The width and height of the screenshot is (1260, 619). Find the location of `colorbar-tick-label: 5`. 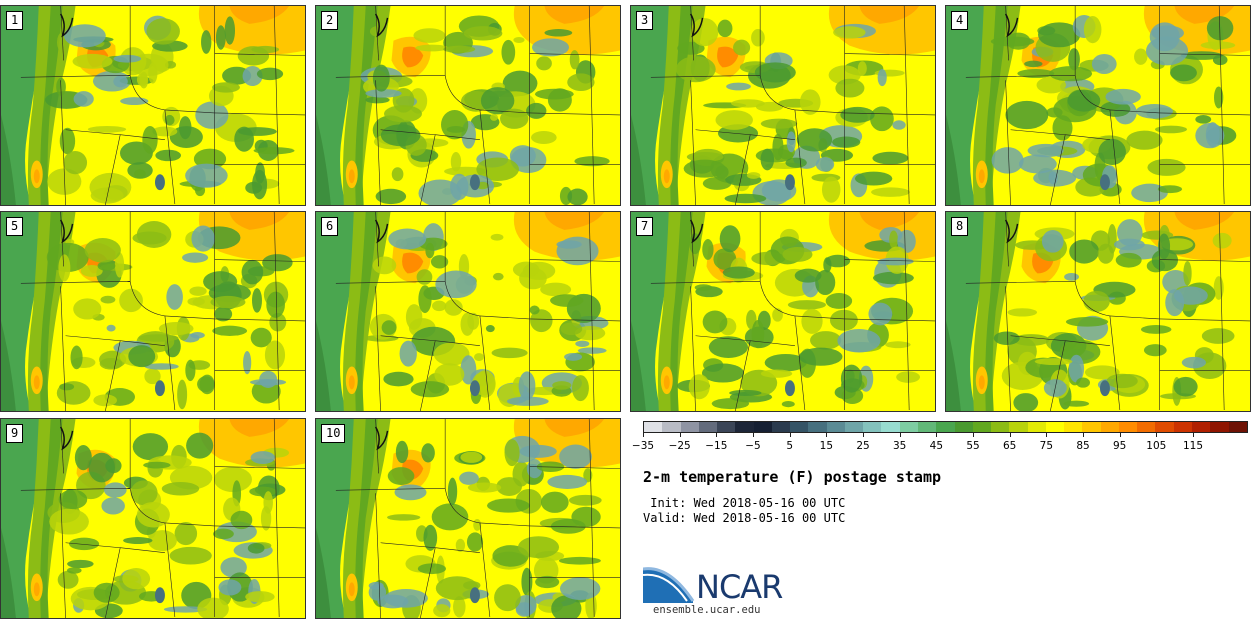

colorbar-tick-label: 5 is located at coordinates (789, 446).